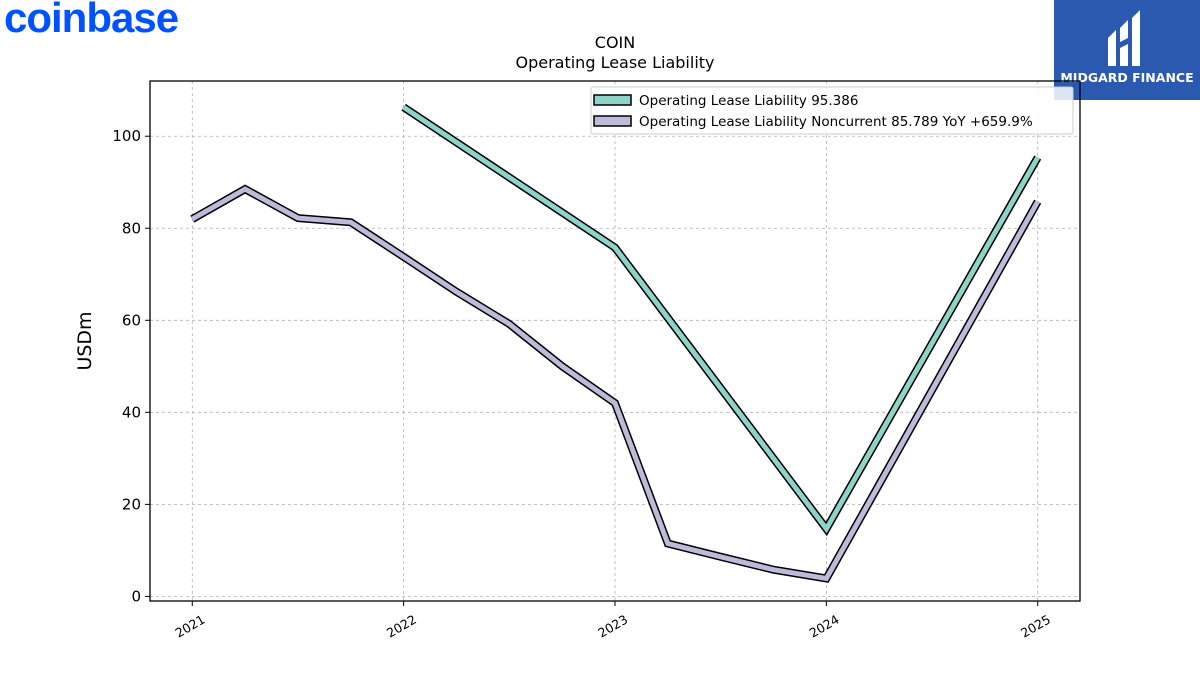  What do you see at coordinates (401, 626) in the screenshot?
I see `x-tick-label: 2022` at bounding box center [401, 626].